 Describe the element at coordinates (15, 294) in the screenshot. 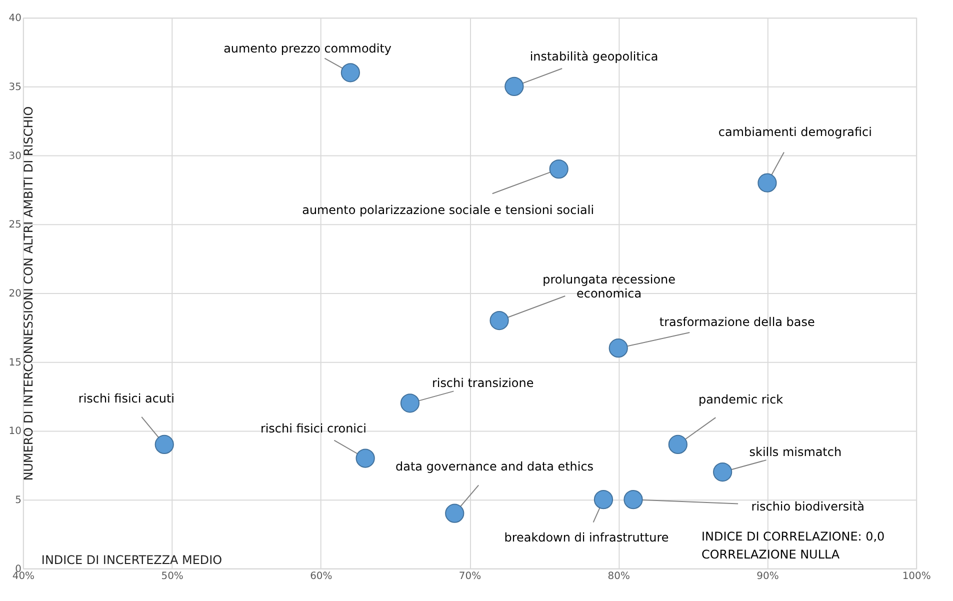

I see `y-tick-label: 20` at that location.